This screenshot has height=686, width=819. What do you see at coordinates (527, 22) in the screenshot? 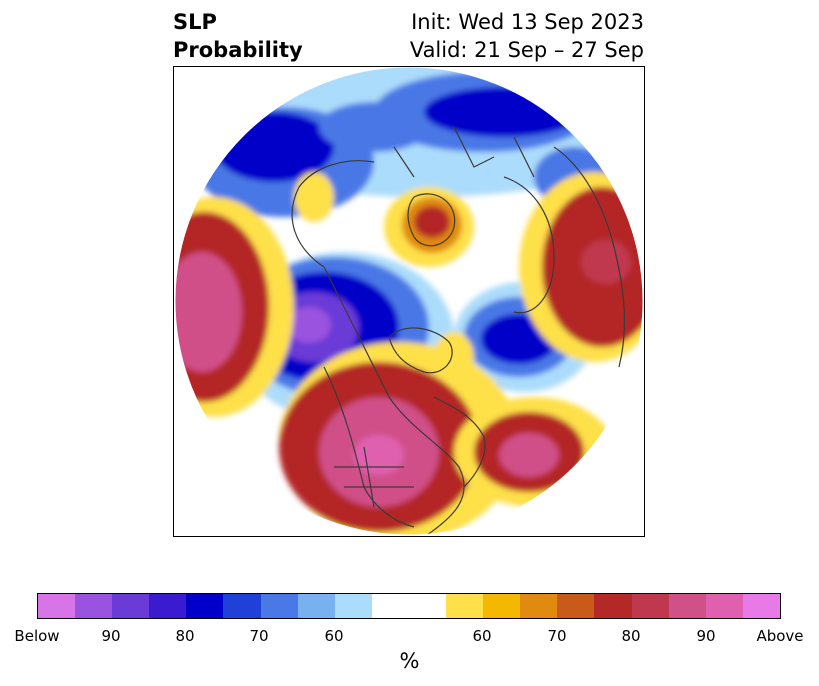
I see `init-date: Init: Wed 13 Sep 2023` at bounding box center [527, 22].